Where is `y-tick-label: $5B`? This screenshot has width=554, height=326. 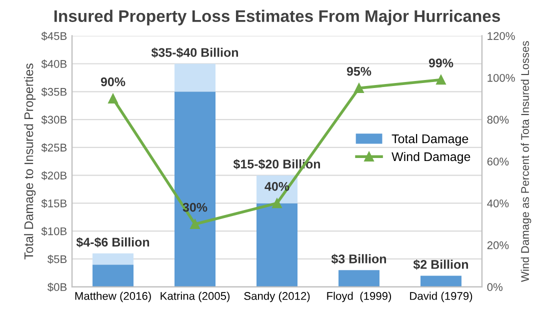
y-tick-label: $5B is located at coordinates (57, 259).